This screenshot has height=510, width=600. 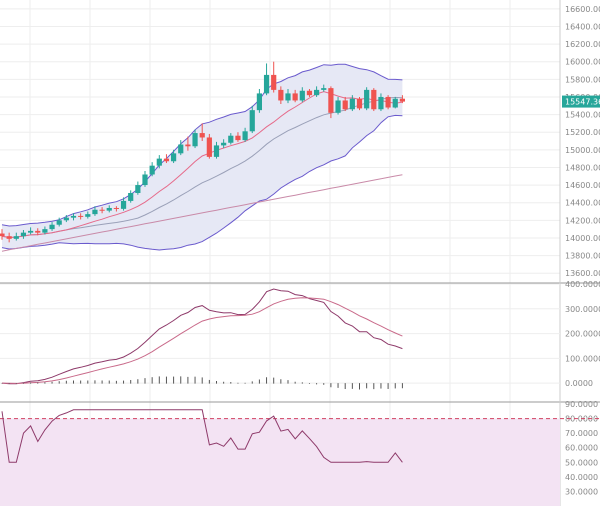 What do you see at coordinates (582, 115) in the screenshot?
I see `price-tick-label: 15400.00` at bounding box center [582, 115].